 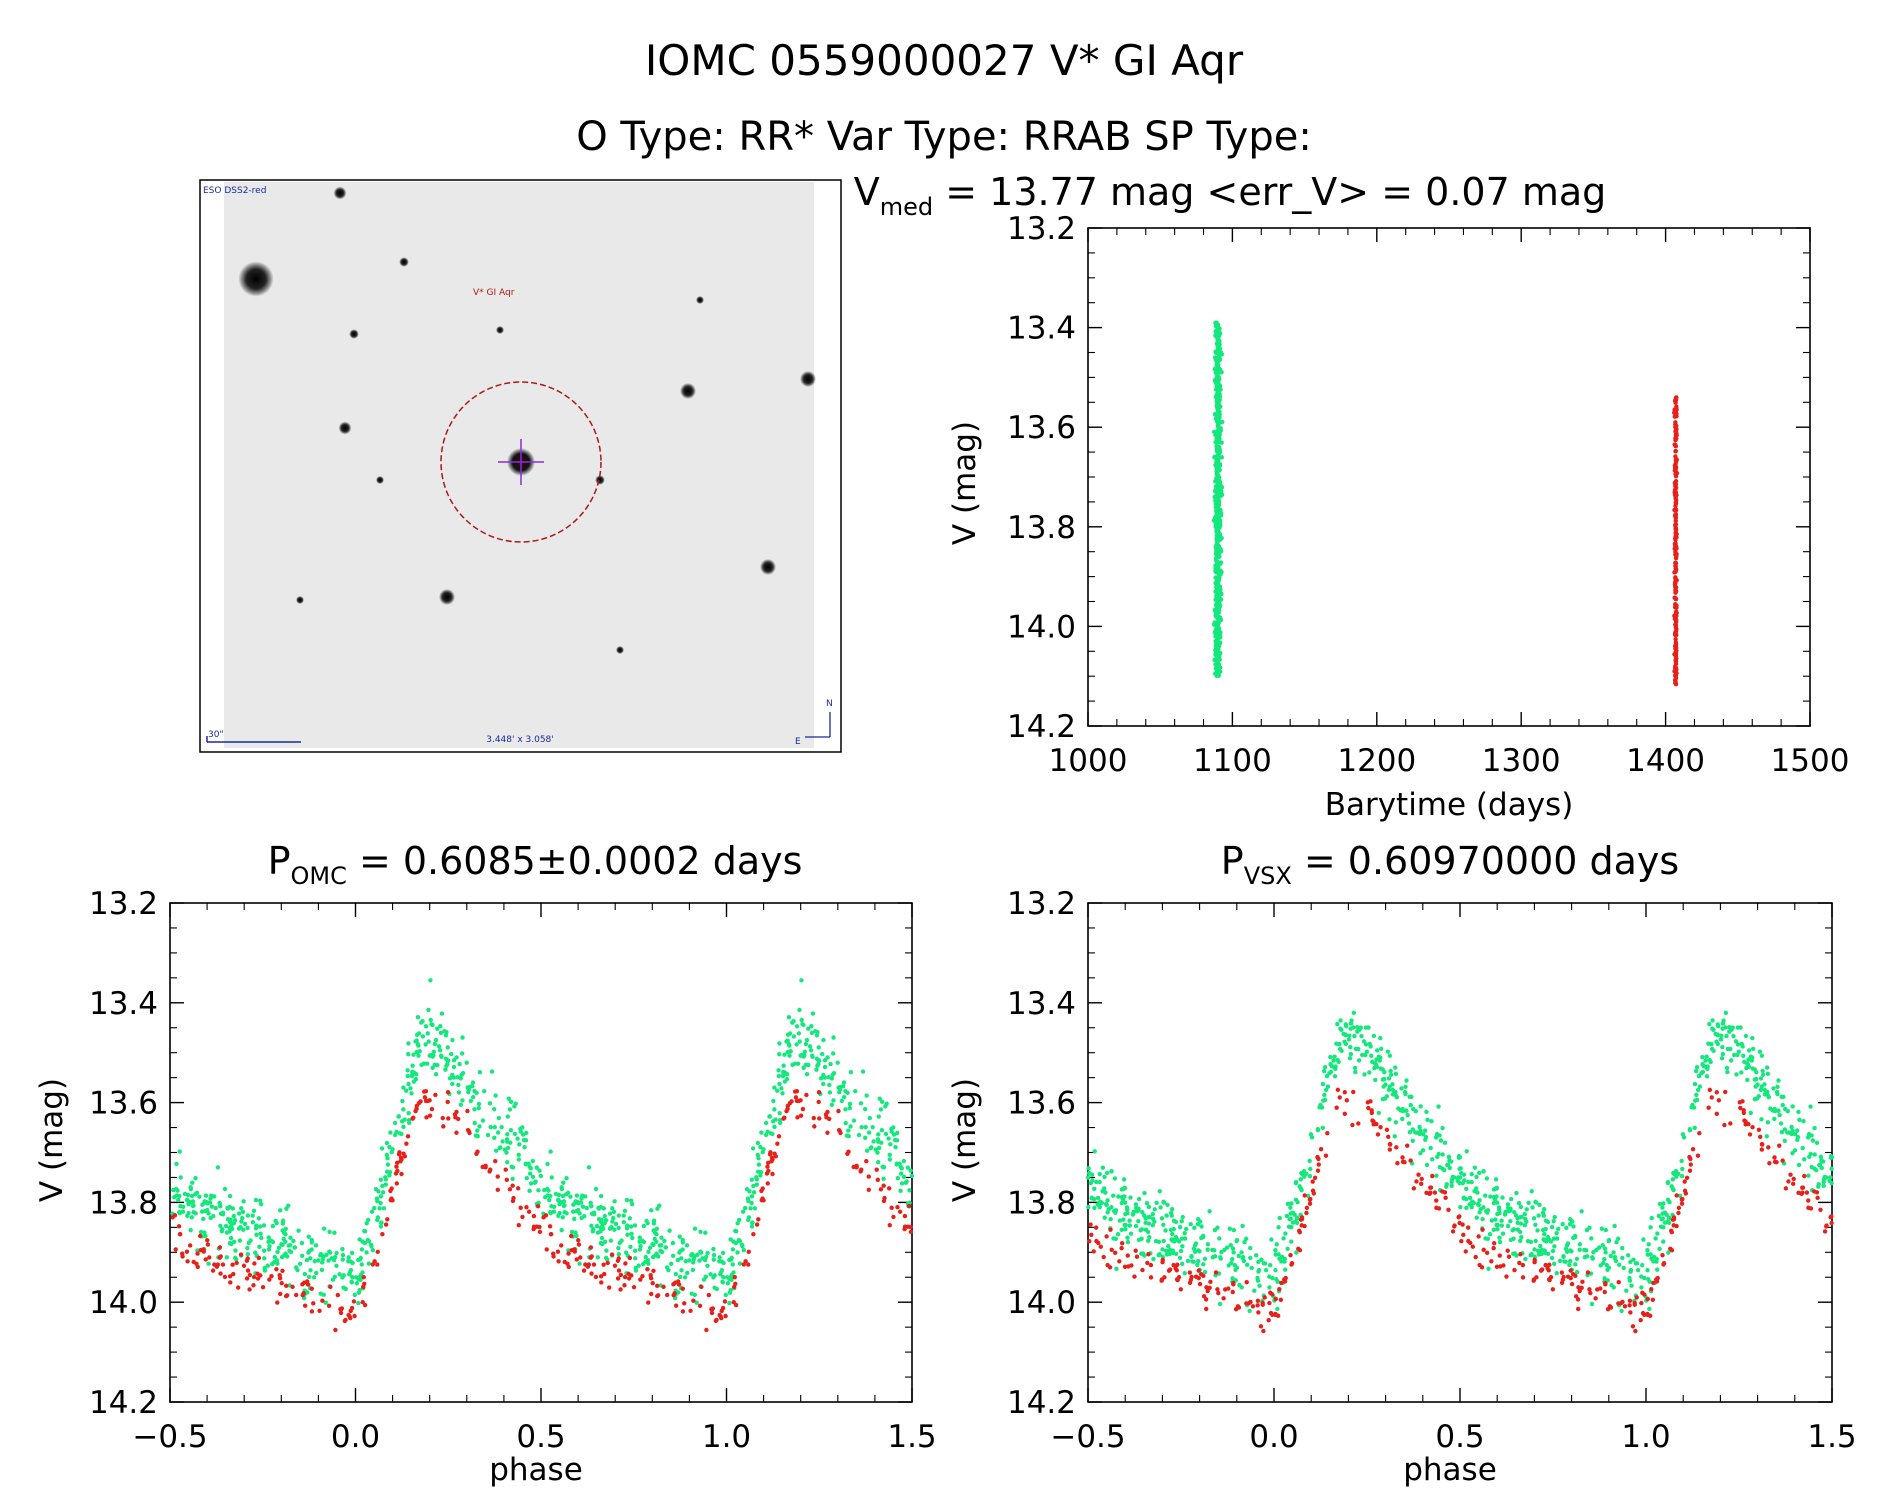 I want to click on figure-title: IOMC 0559000027 V* GI Aqr, so click(x=944, y=60).